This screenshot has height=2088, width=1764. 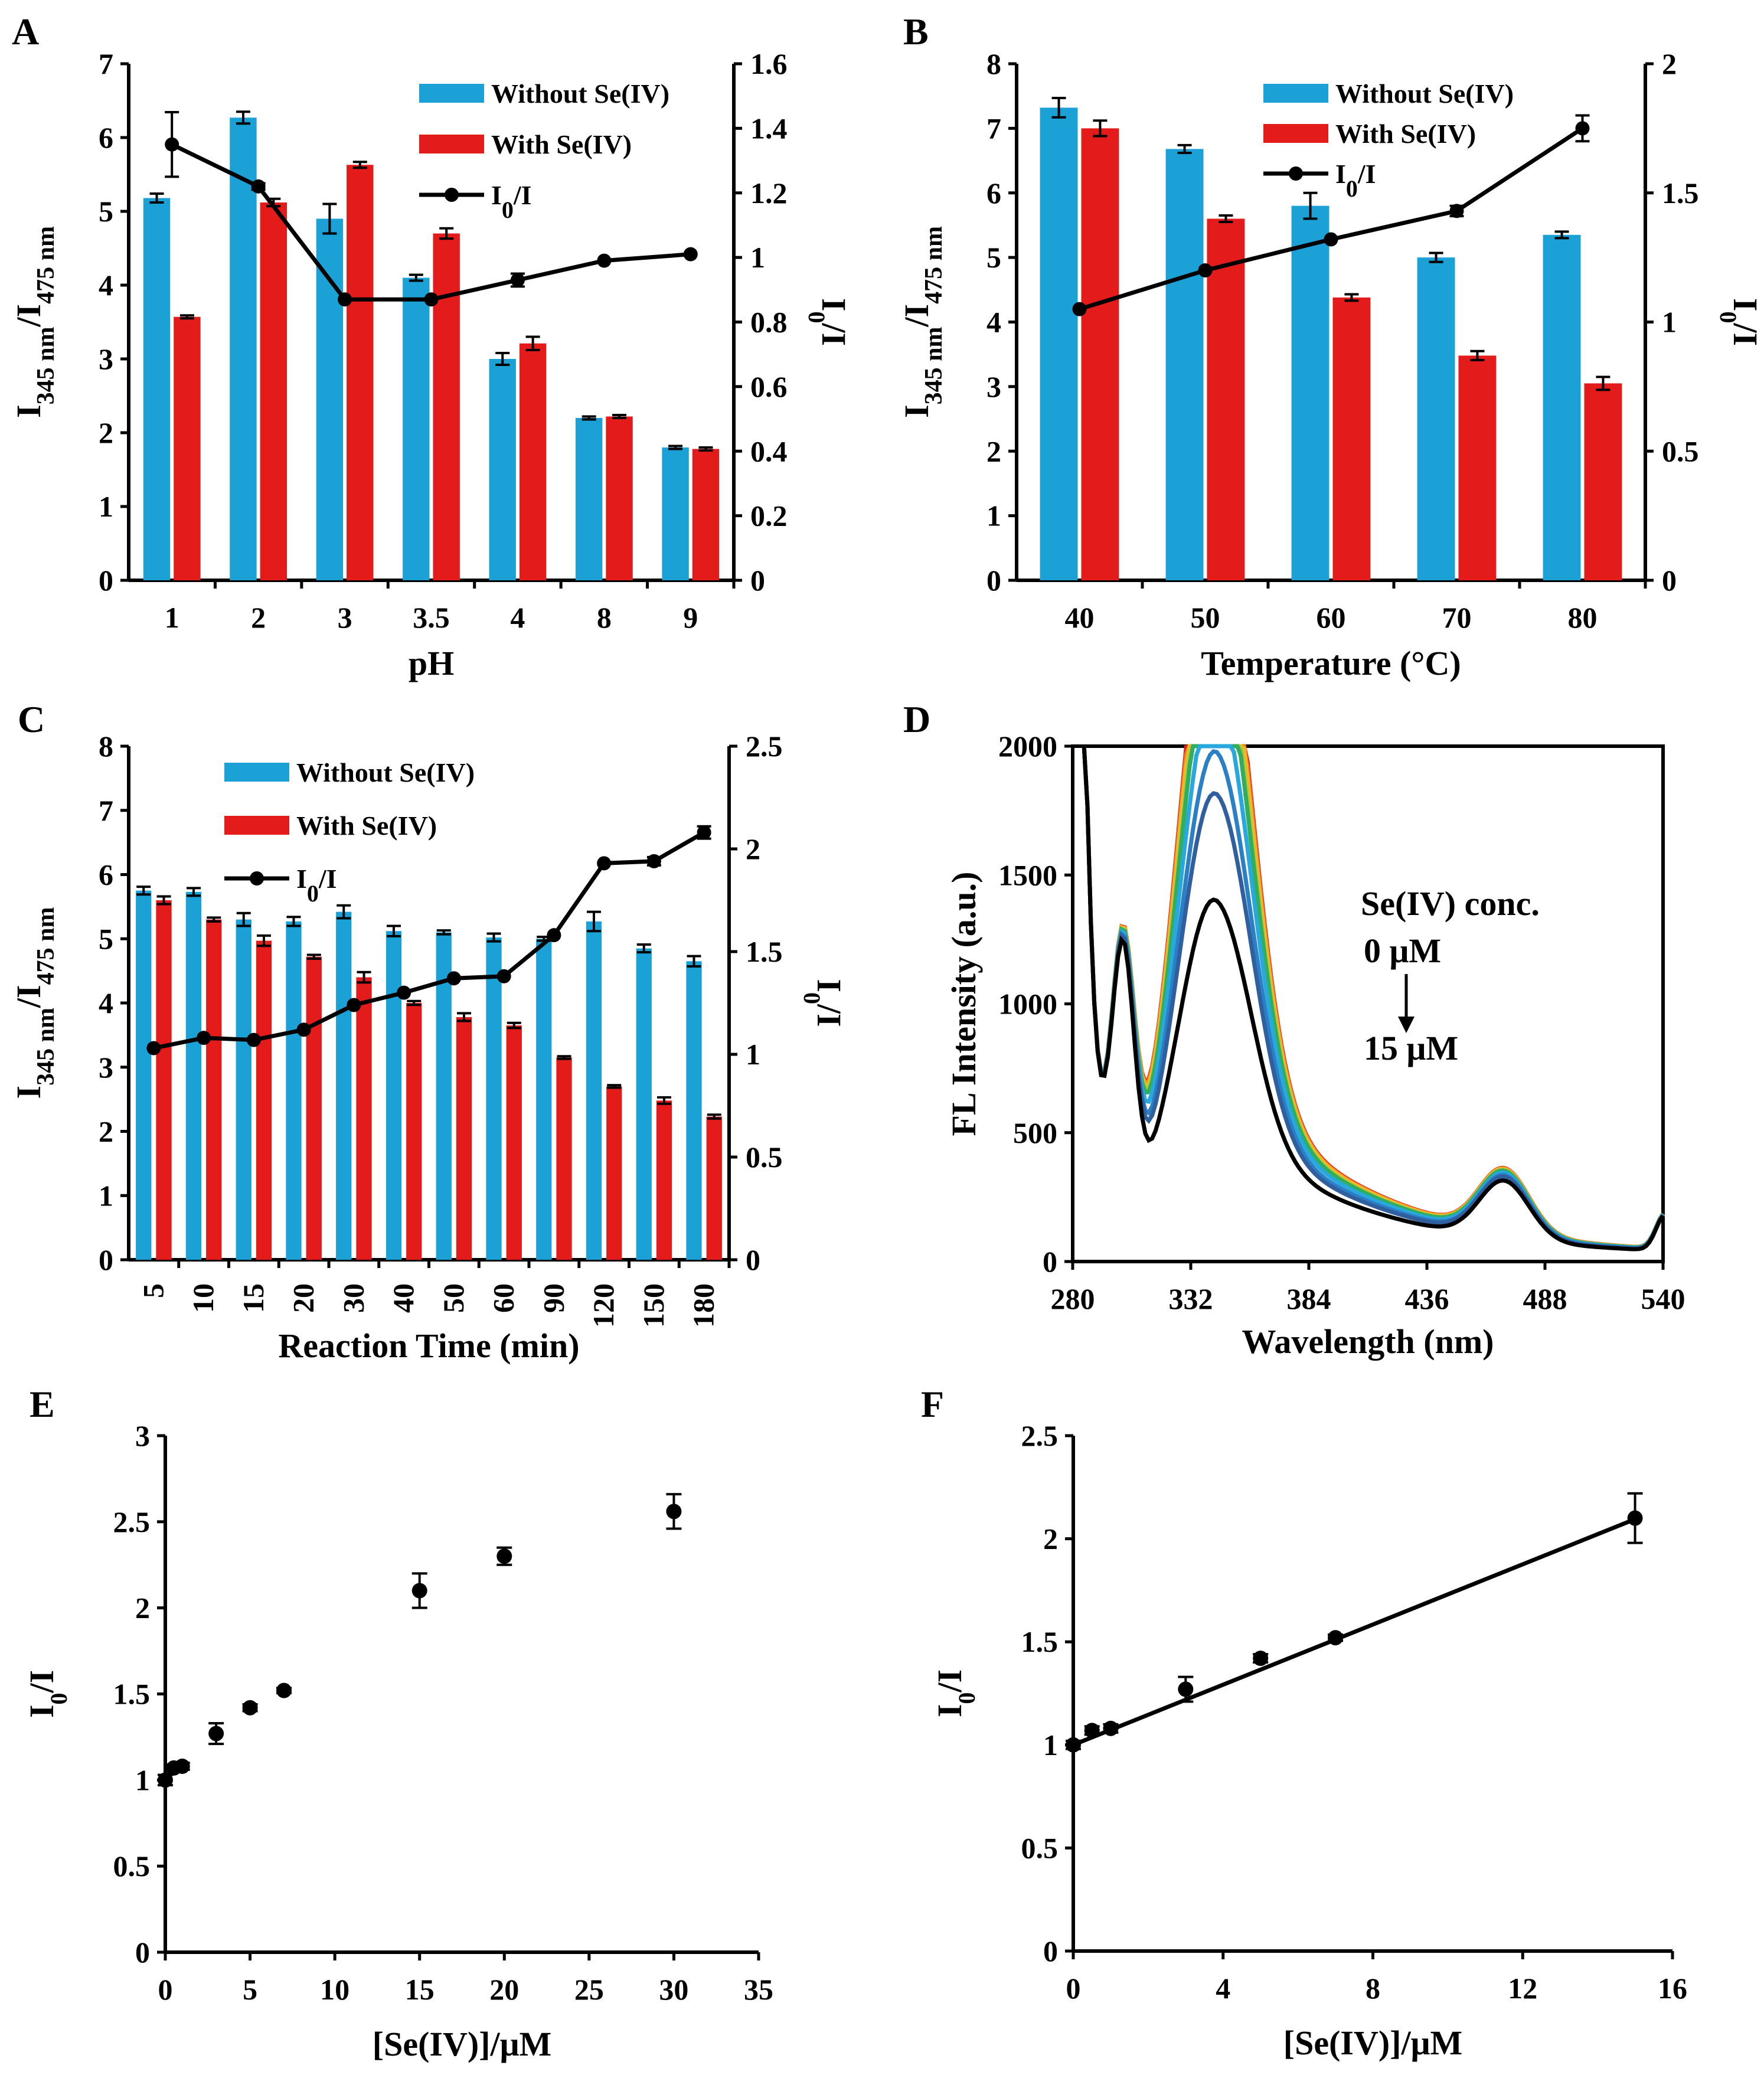 What do you see at coordinates (1354, 1632) in the screenshot?
I see `fit-line` at bounding box center [1354, 1632].